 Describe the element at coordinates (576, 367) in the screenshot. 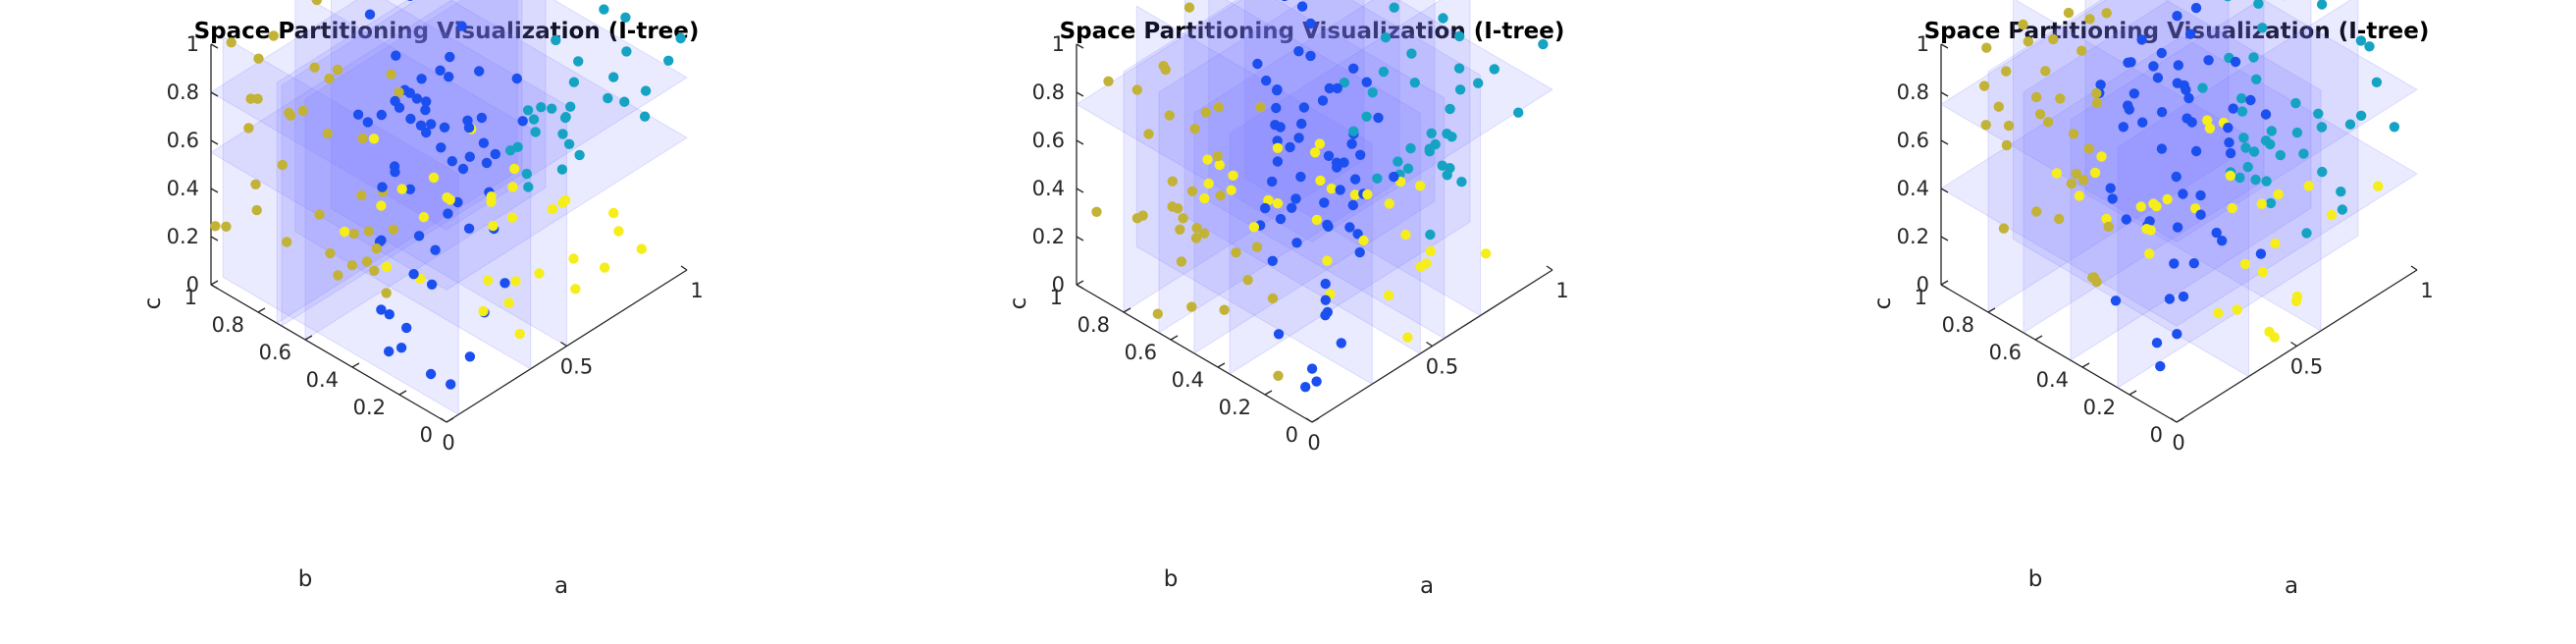

I see `x-tick-label: 0.5` at that location.